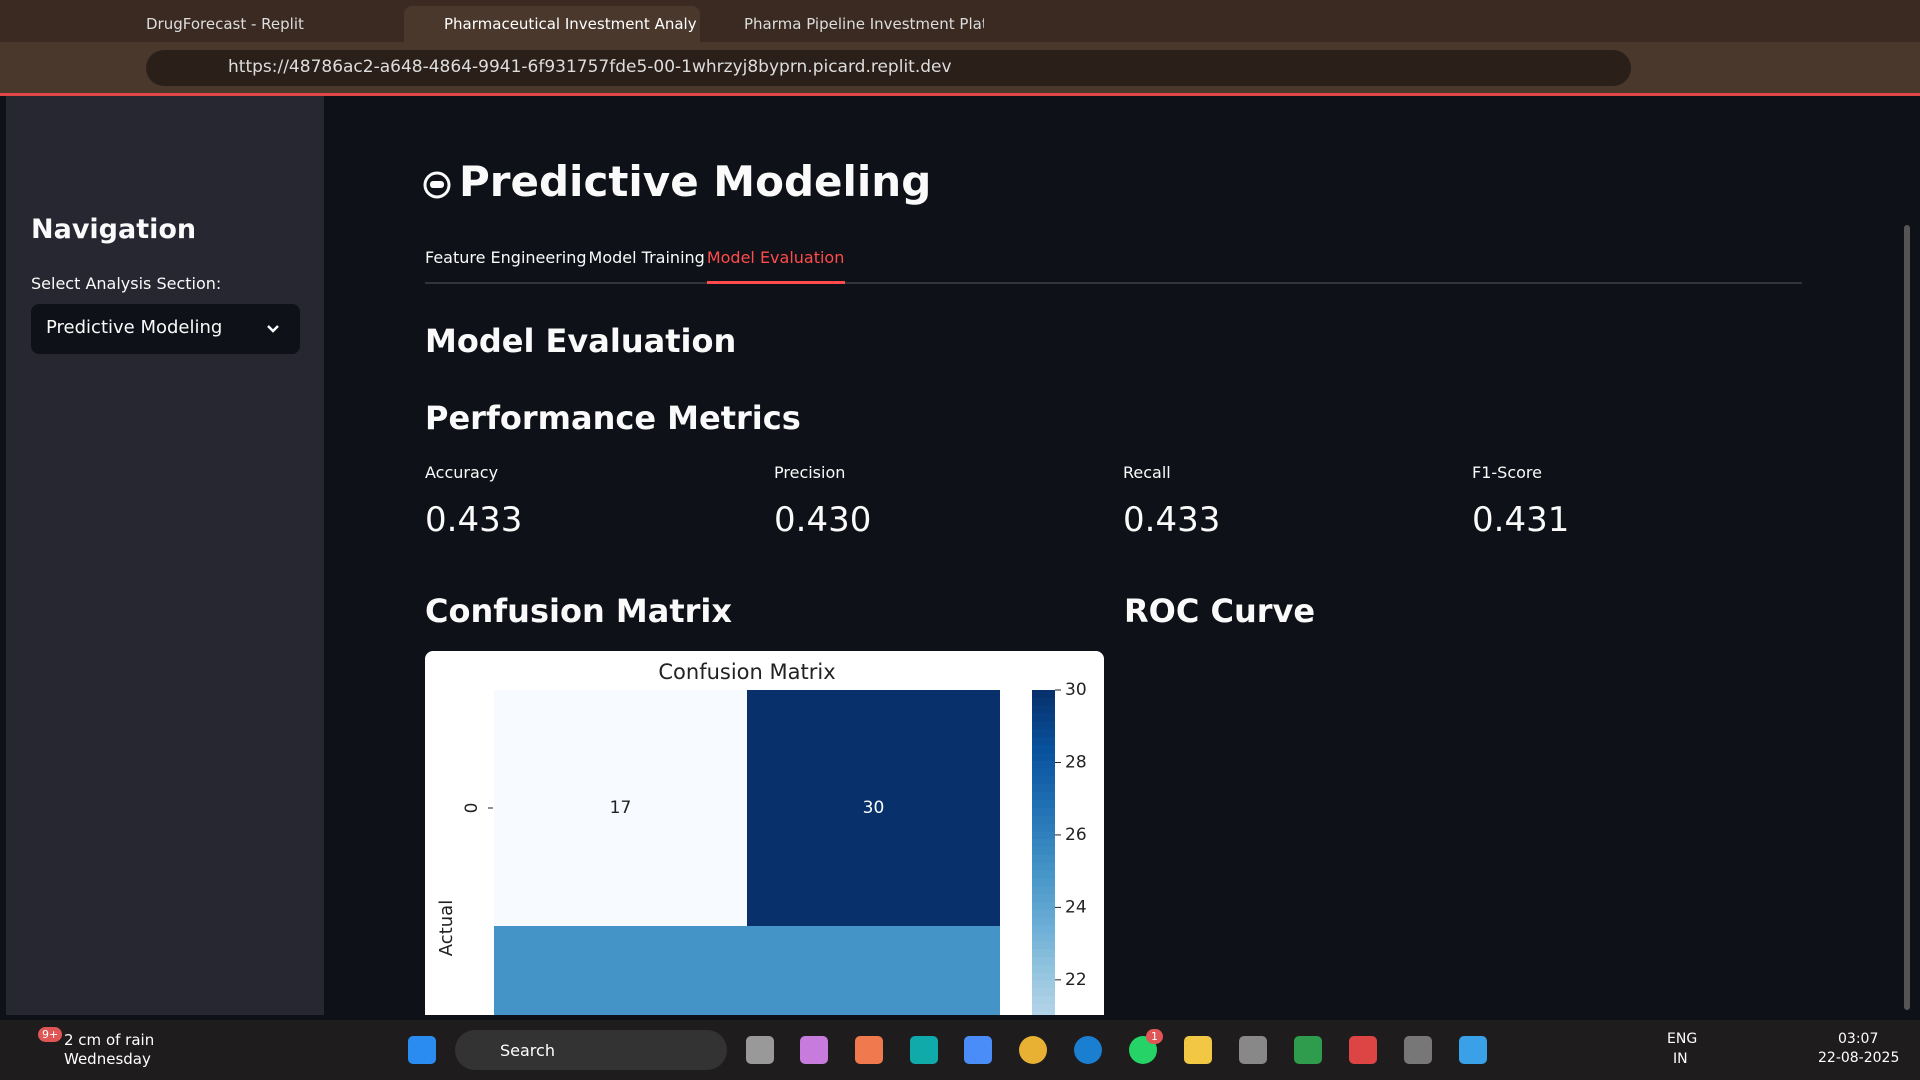 This screenshot has height=1080, width=1920. I want to click on metric-label: Accuracy, so click(462, 472).